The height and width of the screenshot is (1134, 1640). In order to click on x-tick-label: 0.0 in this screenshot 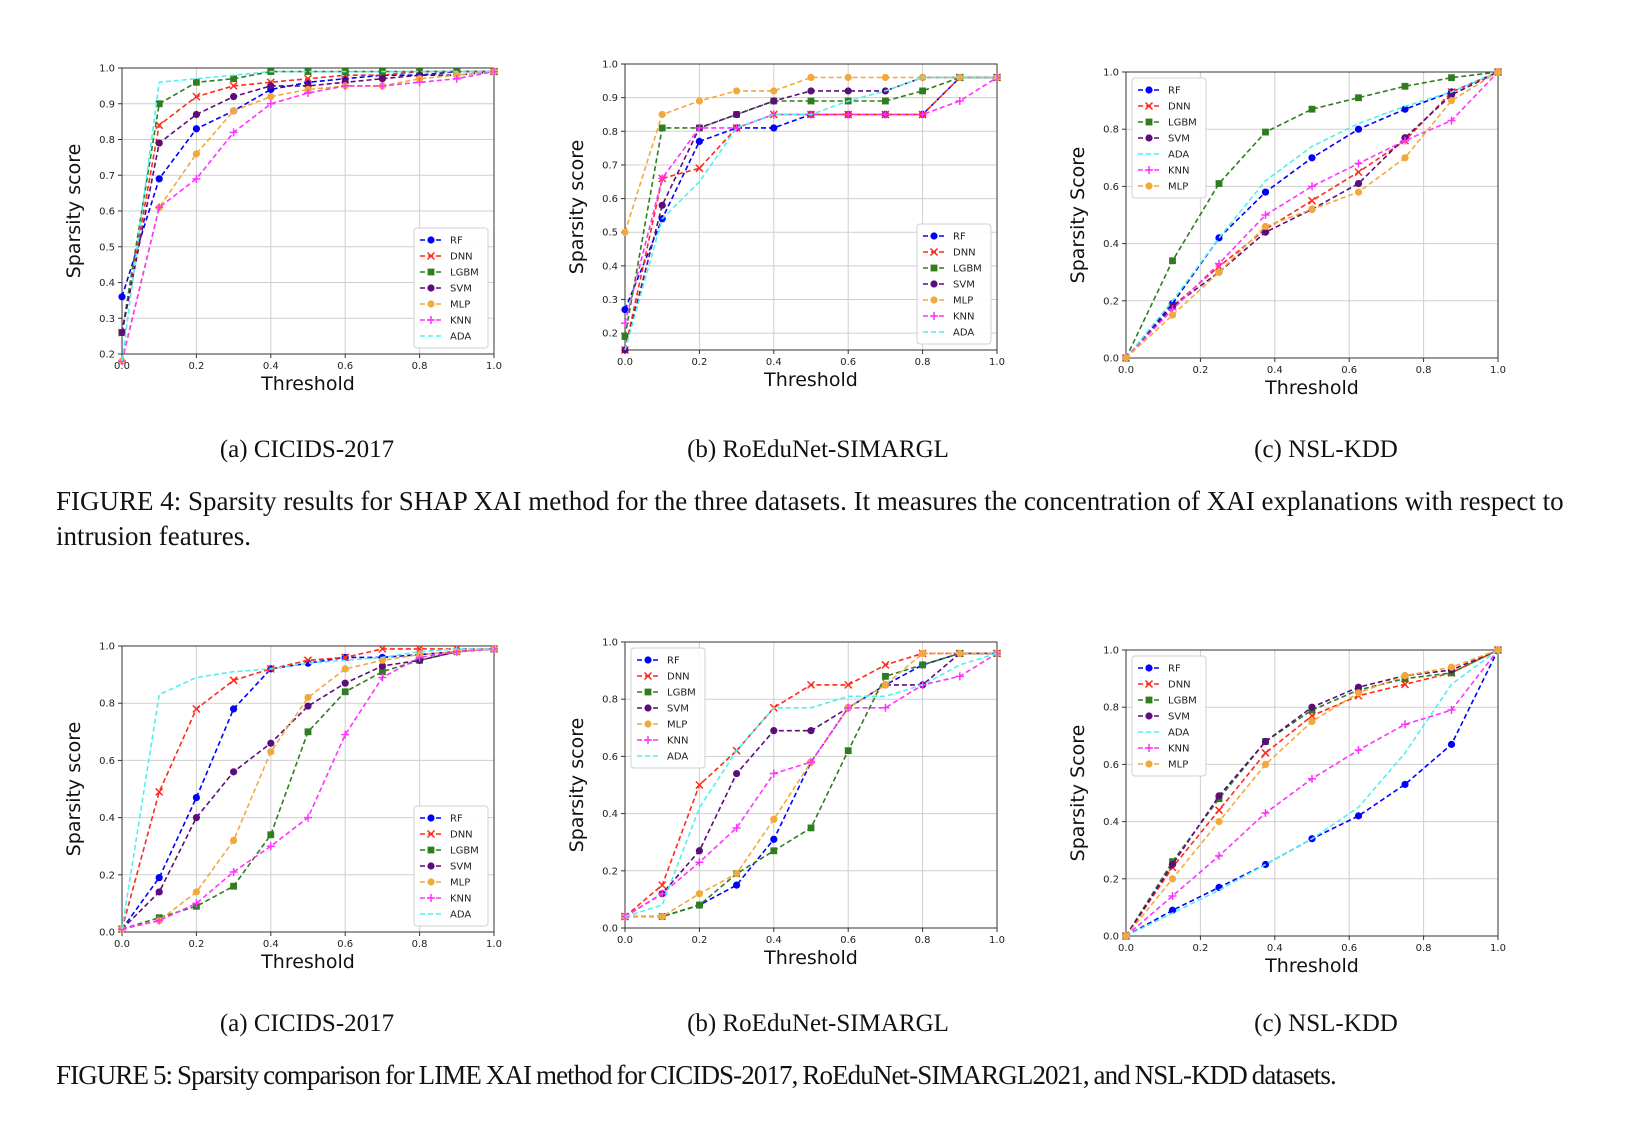, I will do `click(1126, 948)`.